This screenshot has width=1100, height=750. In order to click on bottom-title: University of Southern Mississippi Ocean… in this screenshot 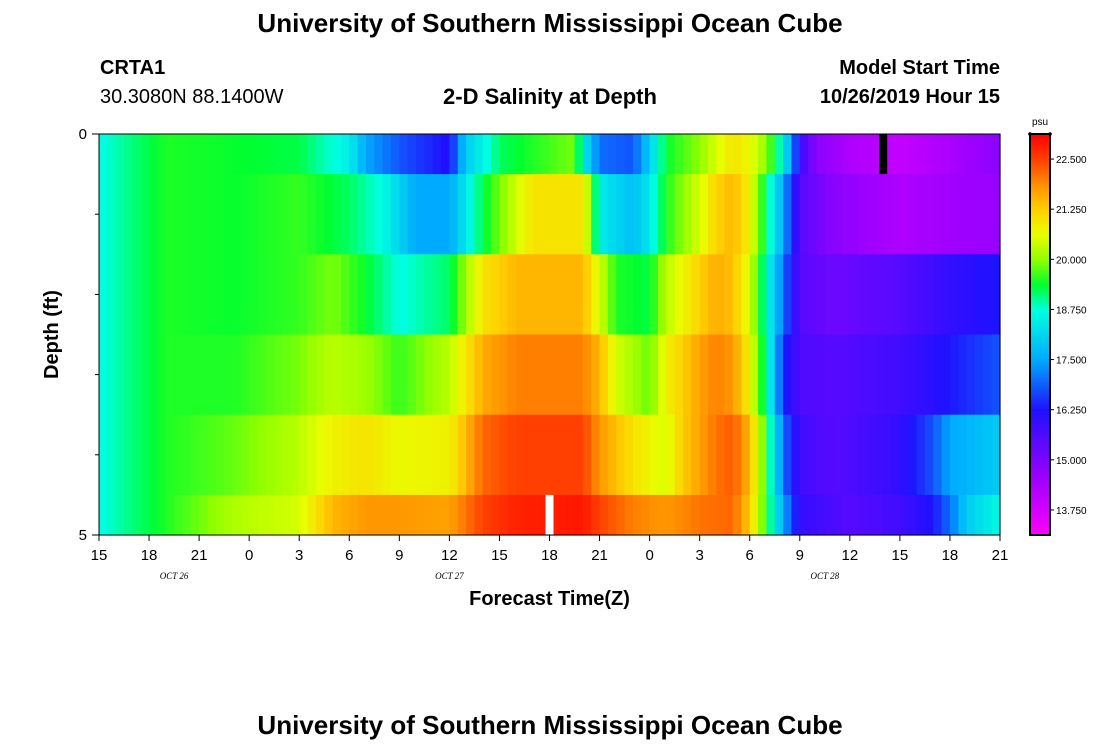, I will do `click(550, 725)`.